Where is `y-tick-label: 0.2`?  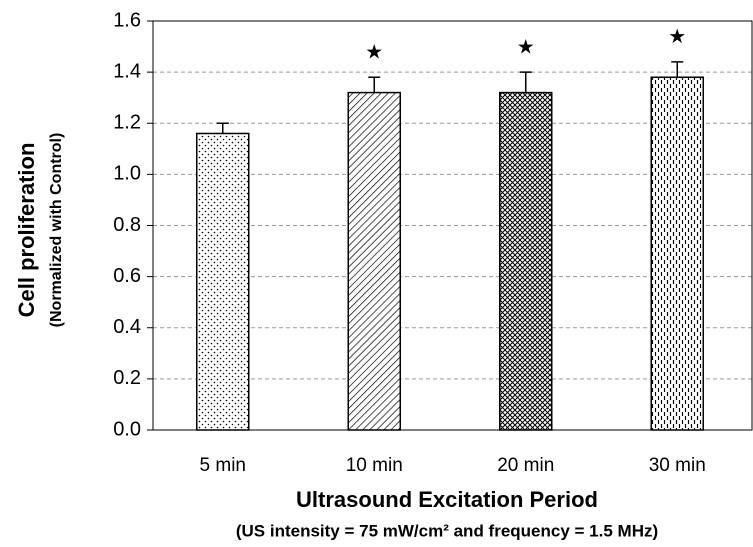 y-tick-label: 0.2 is located at coordinates (127, 378).